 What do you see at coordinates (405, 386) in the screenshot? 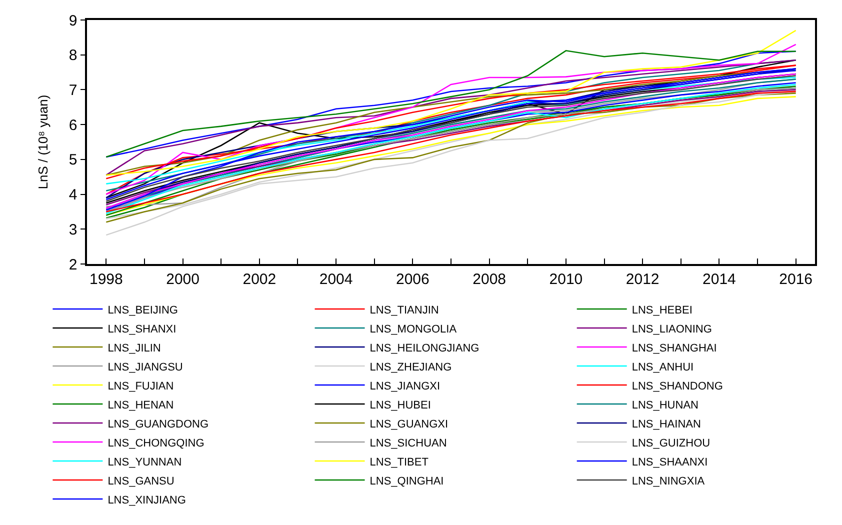
I see `legend-label: LNS_JIANGXI` at bounding box center [405, 386].